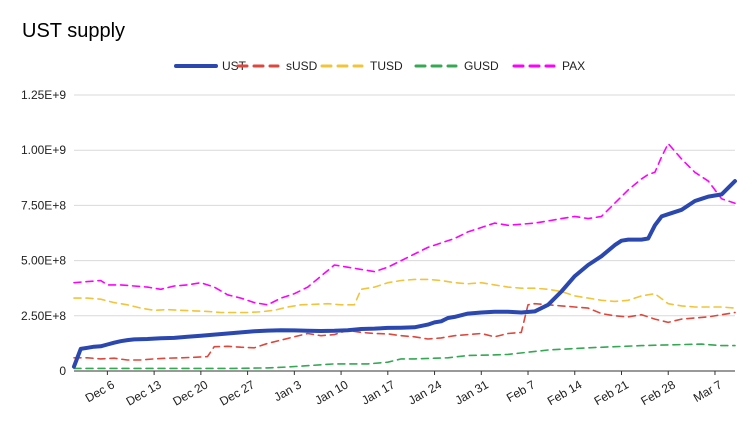 The height and width of the screenshot is (424, 755). I want to click on chart-title: UST supply, so click(74, 31).